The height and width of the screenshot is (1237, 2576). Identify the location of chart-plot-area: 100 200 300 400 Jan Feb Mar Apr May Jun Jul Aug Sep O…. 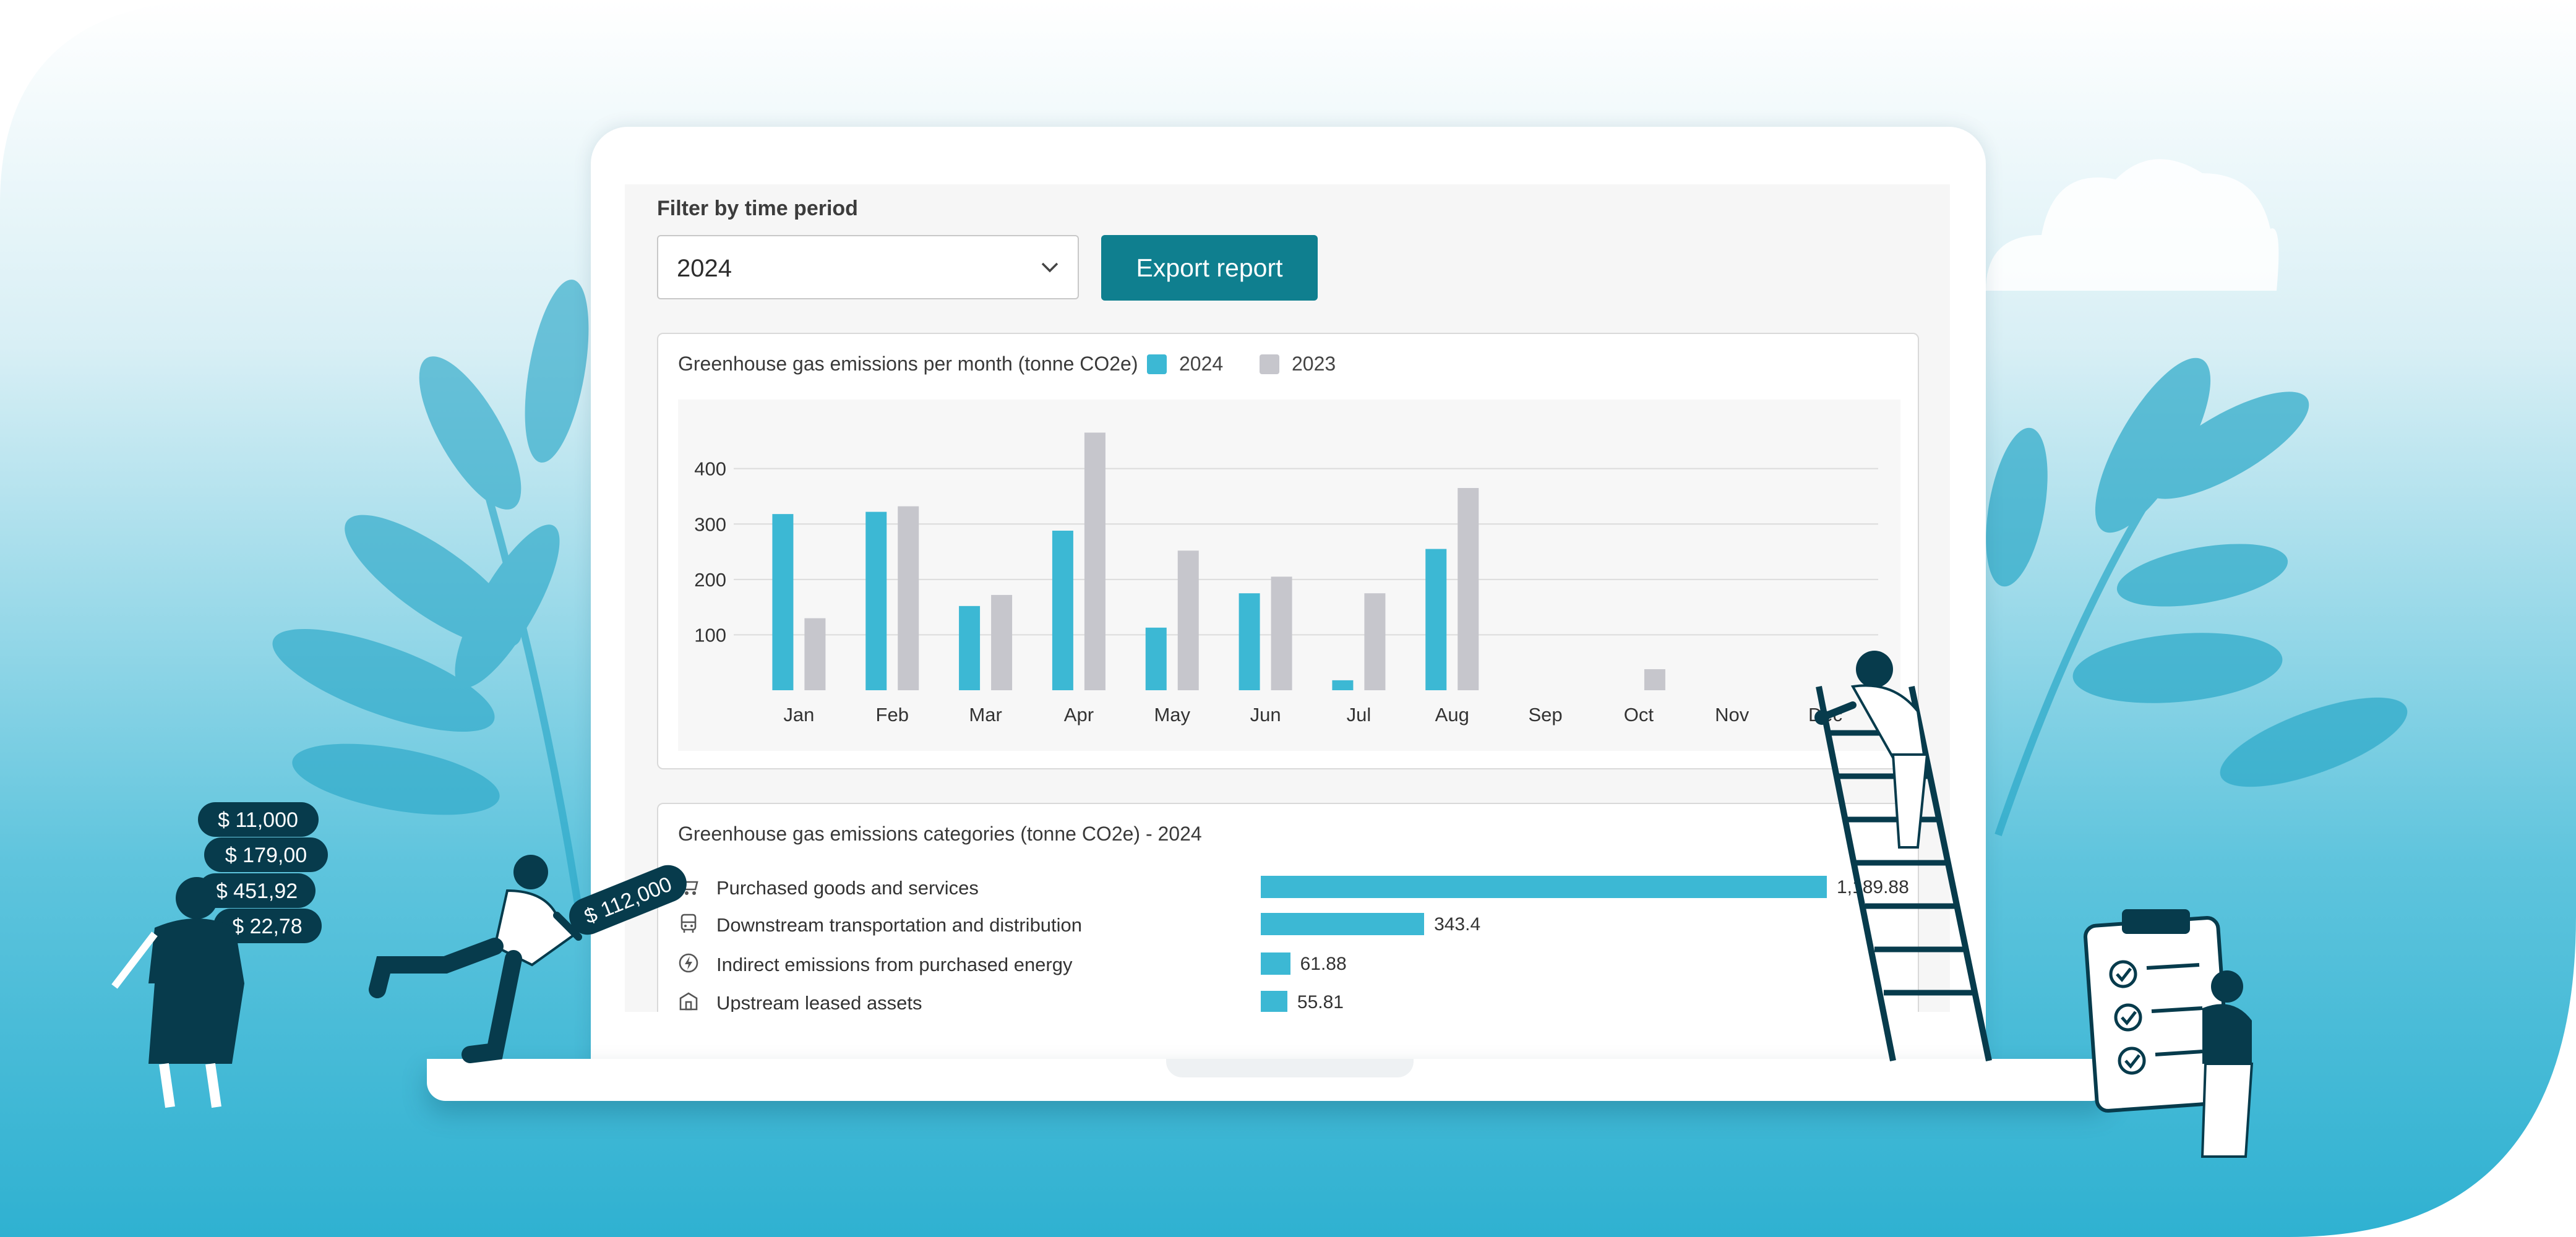
(1289, 575).